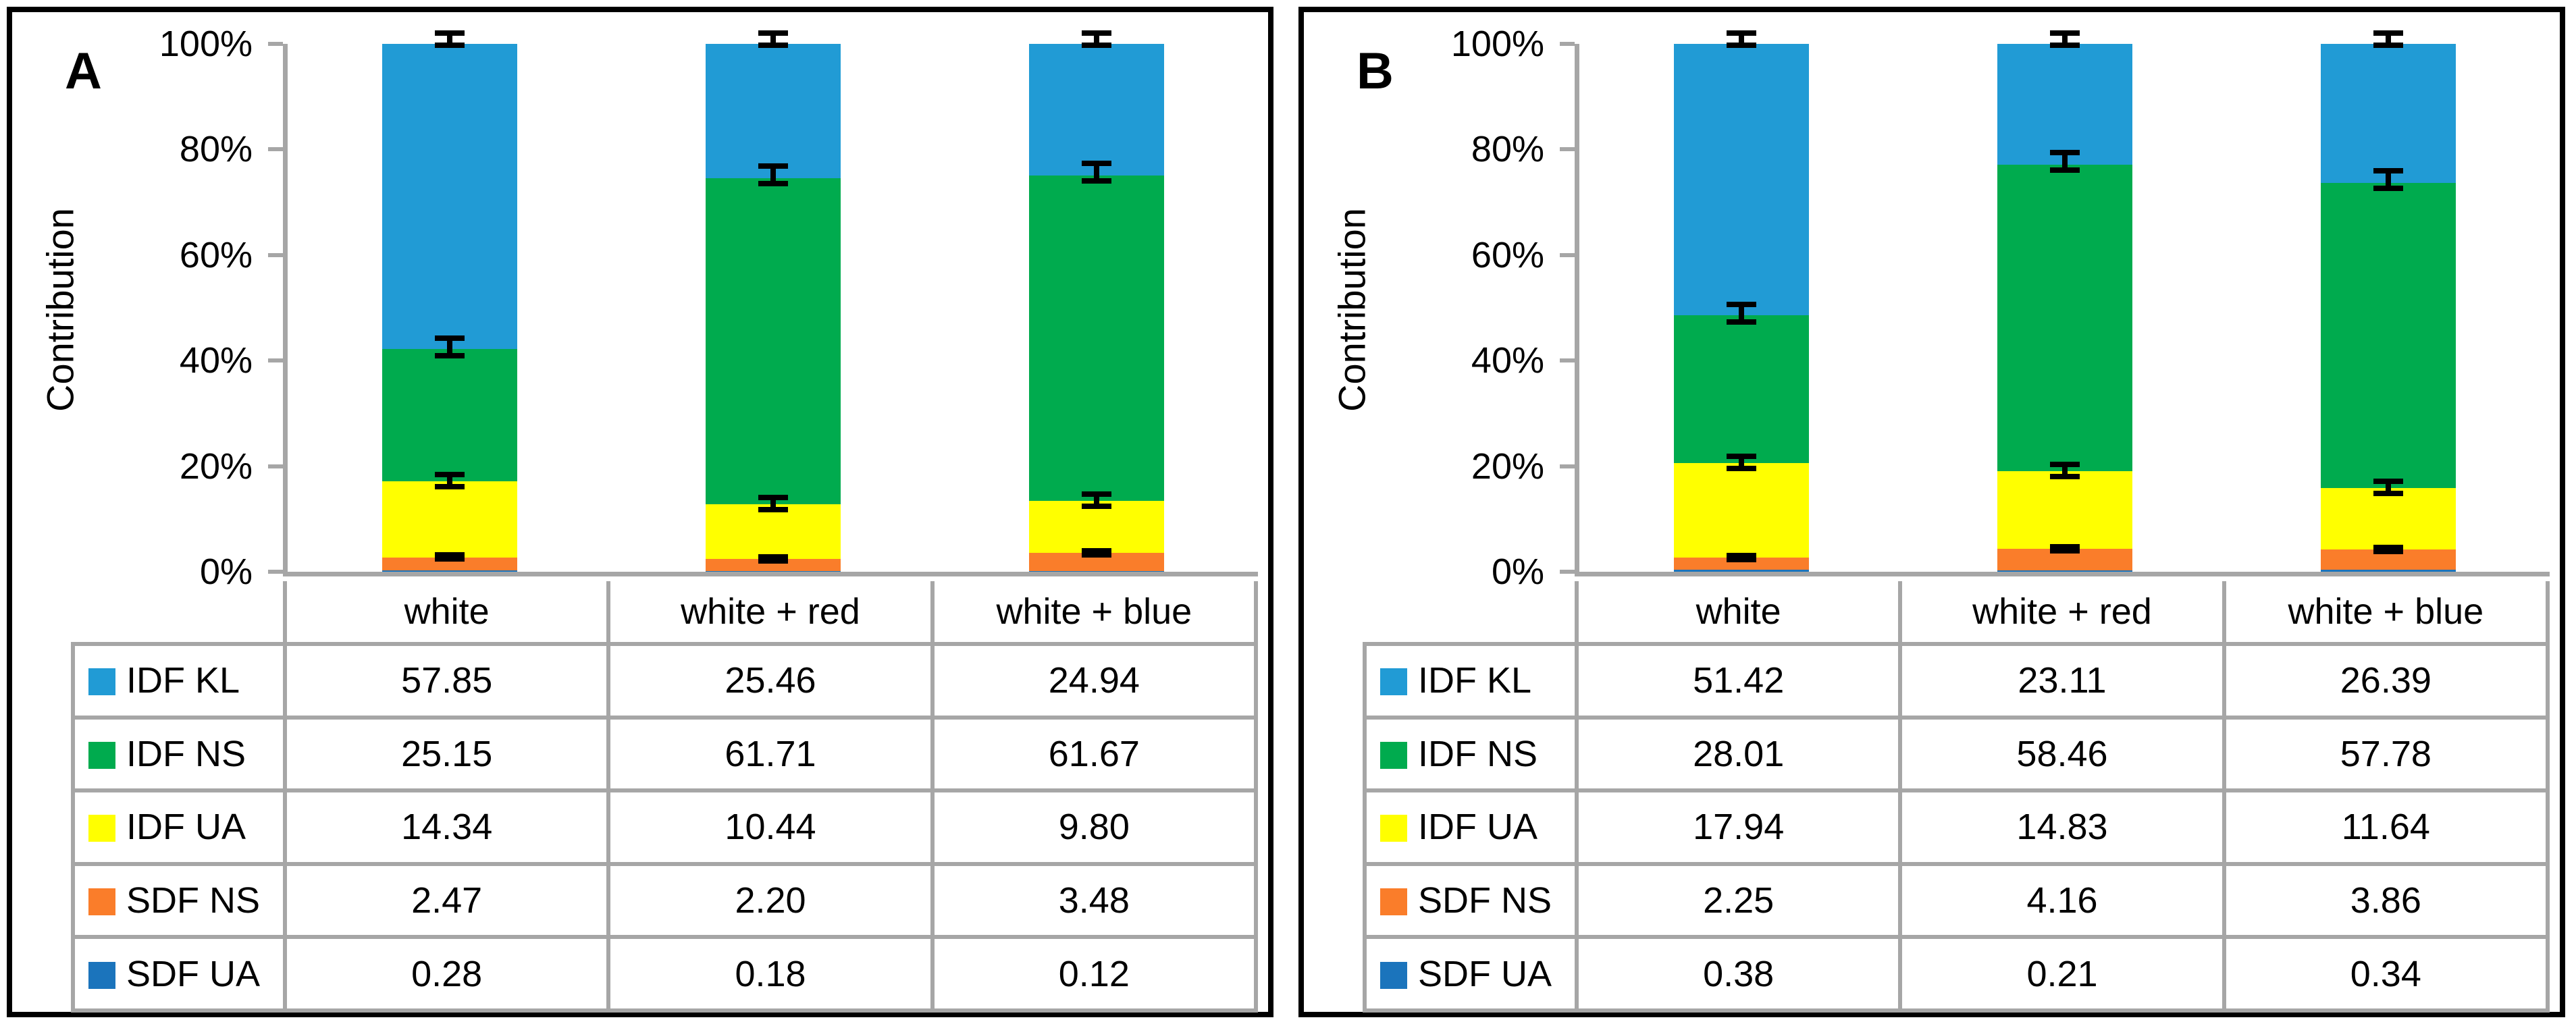  What do you see at coordinates (1471, 974) in the screenshot?
I see `legend-key-cell: SDF UA` at bounding box center [1471, 974].